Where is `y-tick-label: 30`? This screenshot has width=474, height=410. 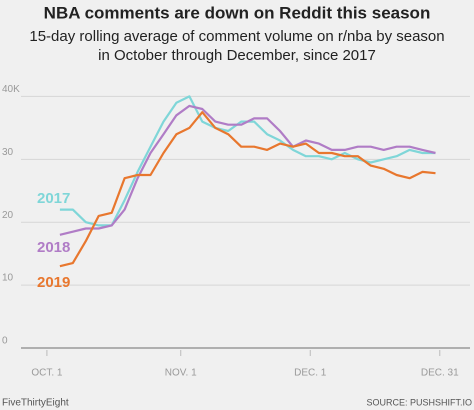
y-tick-label: 30 is located at coordinates (8, 152).